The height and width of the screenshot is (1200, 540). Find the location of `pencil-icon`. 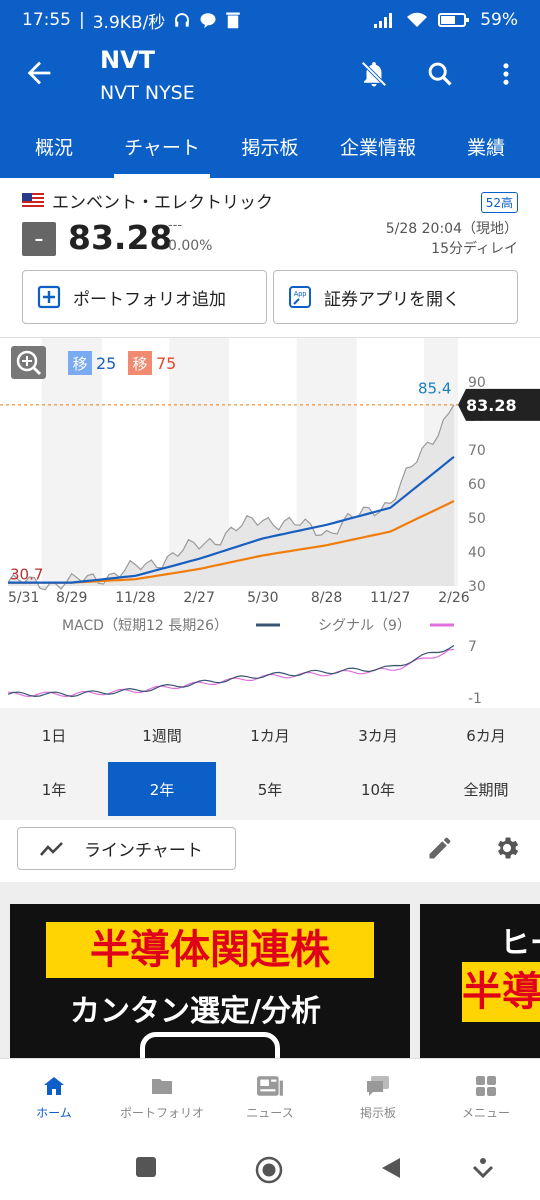

pencil-icon is located at coordinates (440, 848).